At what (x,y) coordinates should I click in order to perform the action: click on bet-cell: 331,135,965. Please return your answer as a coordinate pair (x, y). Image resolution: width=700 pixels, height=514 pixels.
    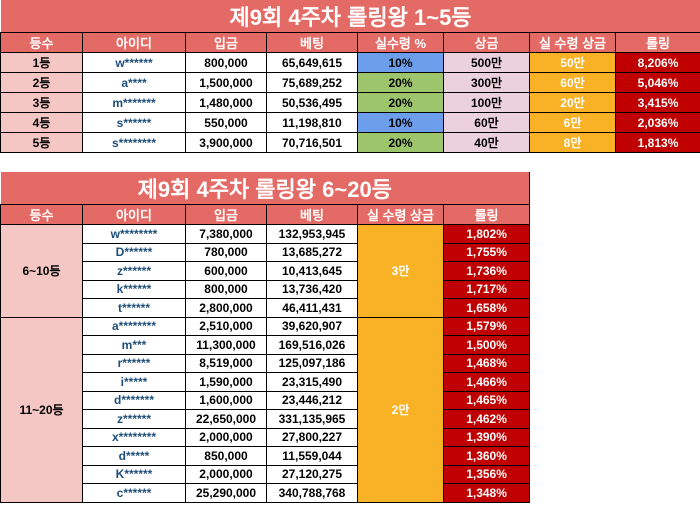
    Looking at the image, I should click on (312, 419).